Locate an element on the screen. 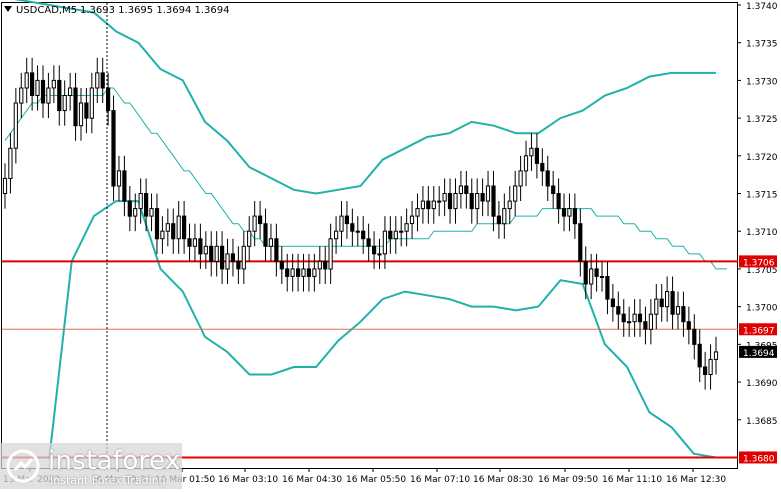  price-tick-label: 1.3740 is located at coordinates (762, 7).